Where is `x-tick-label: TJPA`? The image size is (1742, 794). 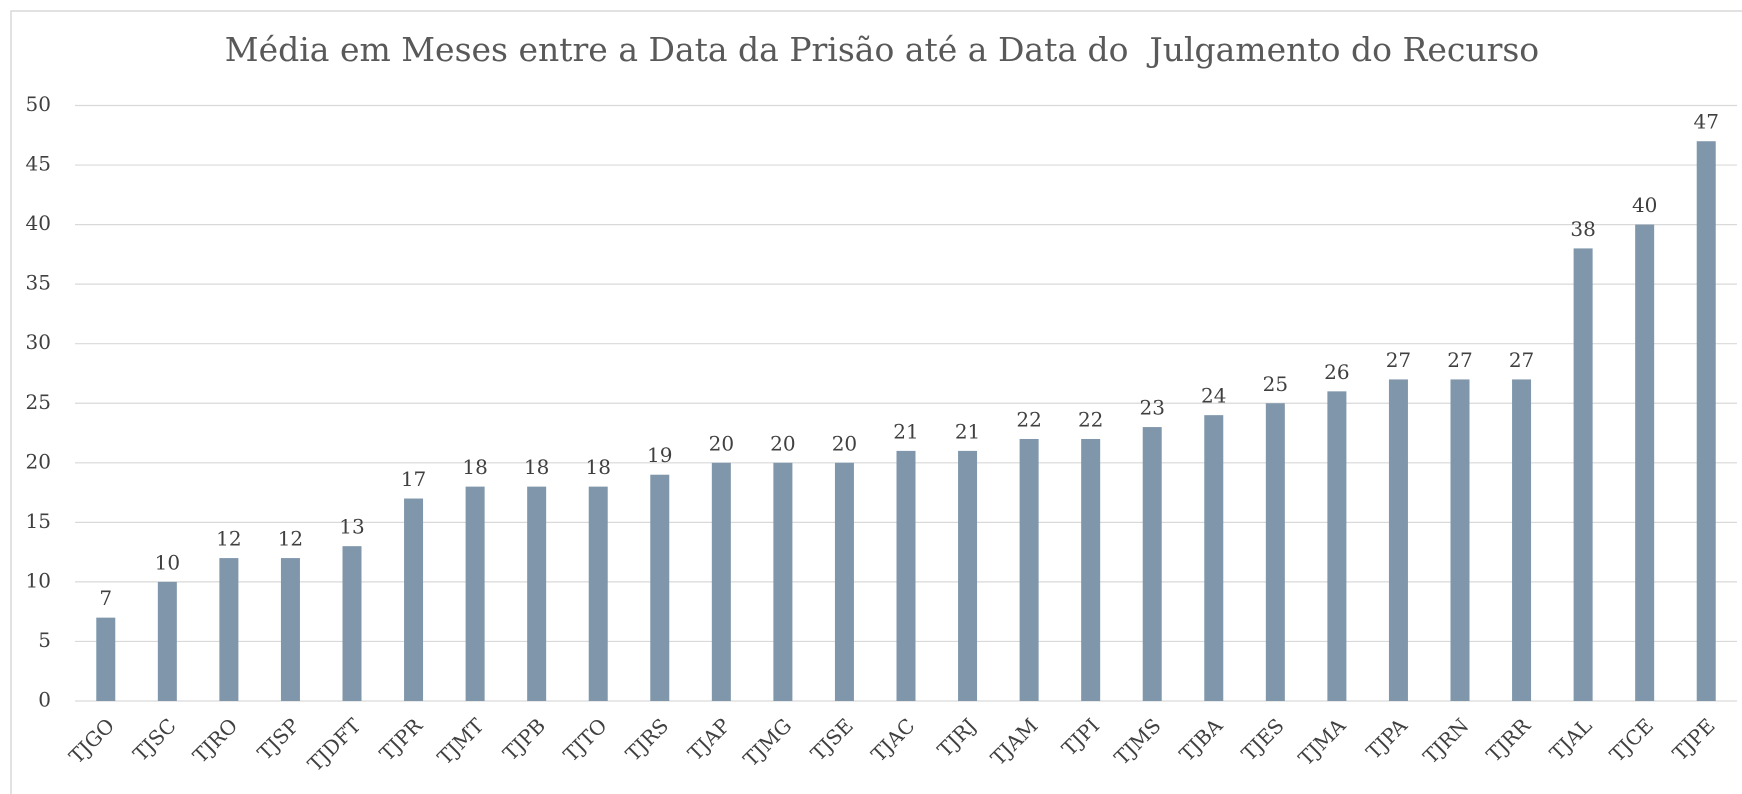 x-tick-label: TJPA is located at coordinates (1386, 738).